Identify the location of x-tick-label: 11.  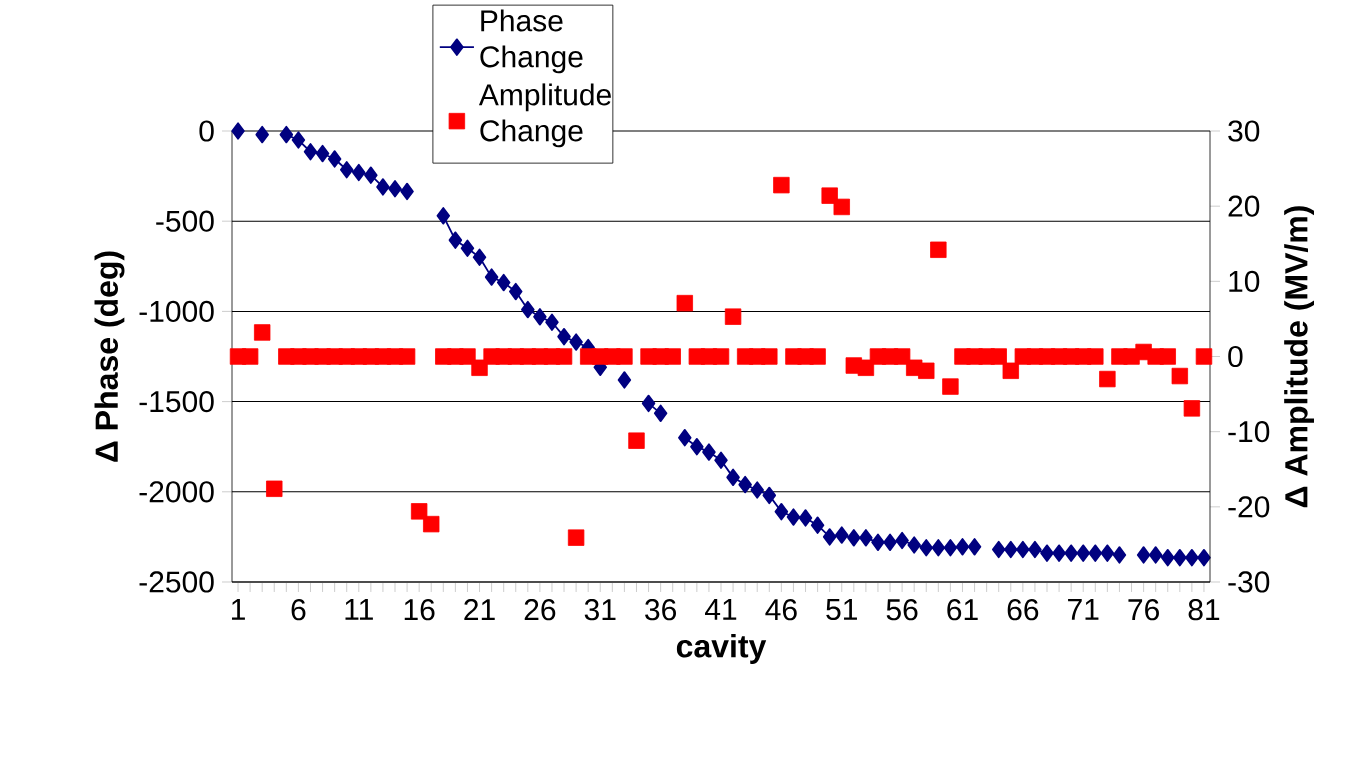
(359, 609).